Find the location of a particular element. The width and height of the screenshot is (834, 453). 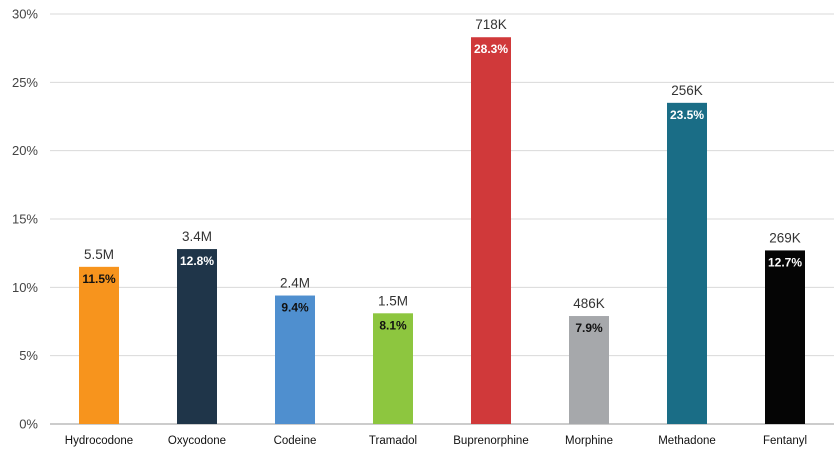

bar-value-label: 8.1% is located at coordinates (393, 325).